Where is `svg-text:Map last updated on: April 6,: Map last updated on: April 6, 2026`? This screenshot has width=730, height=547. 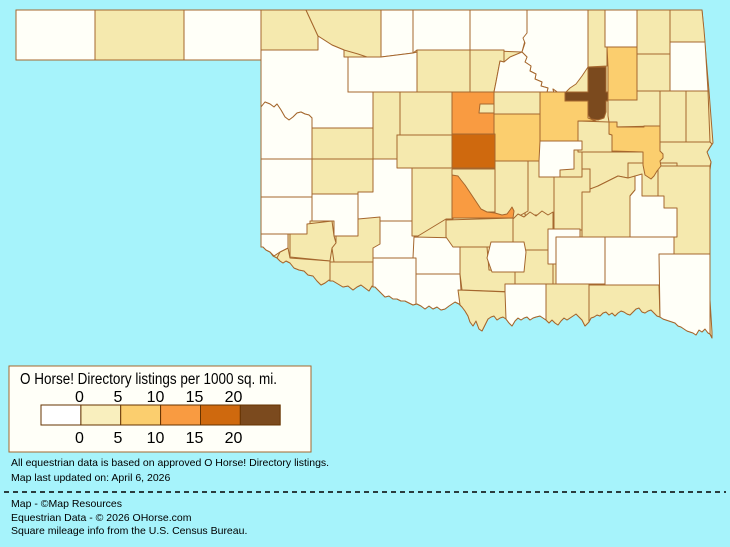 svg-text:Map last updated on: April 6,: Map last updated on: April 6, 2026 is located at coordinates (91, 478).